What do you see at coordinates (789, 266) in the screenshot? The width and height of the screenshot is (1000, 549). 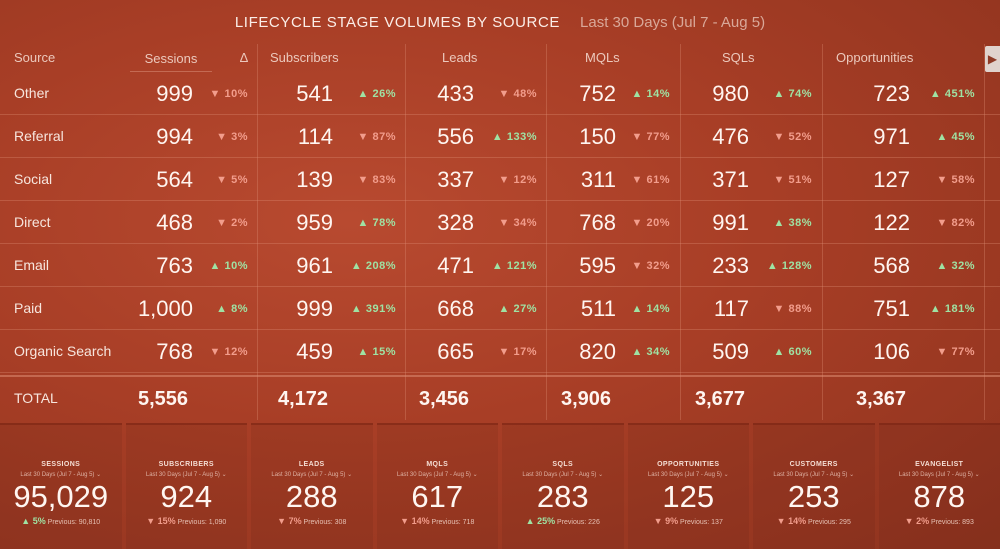 I see `change-indicator: ▲ 128%` at bounding box center [789, 266].